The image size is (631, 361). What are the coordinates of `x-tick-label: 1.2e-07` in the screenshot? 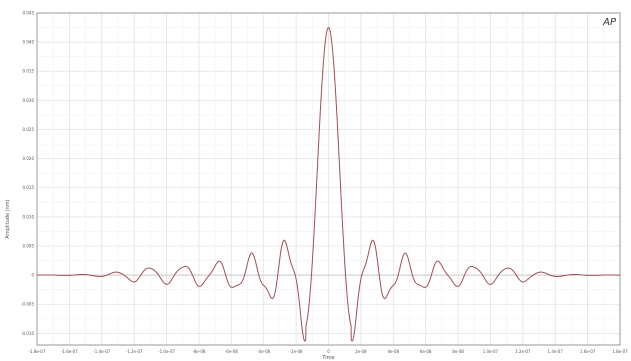 It's located at (523, 351).